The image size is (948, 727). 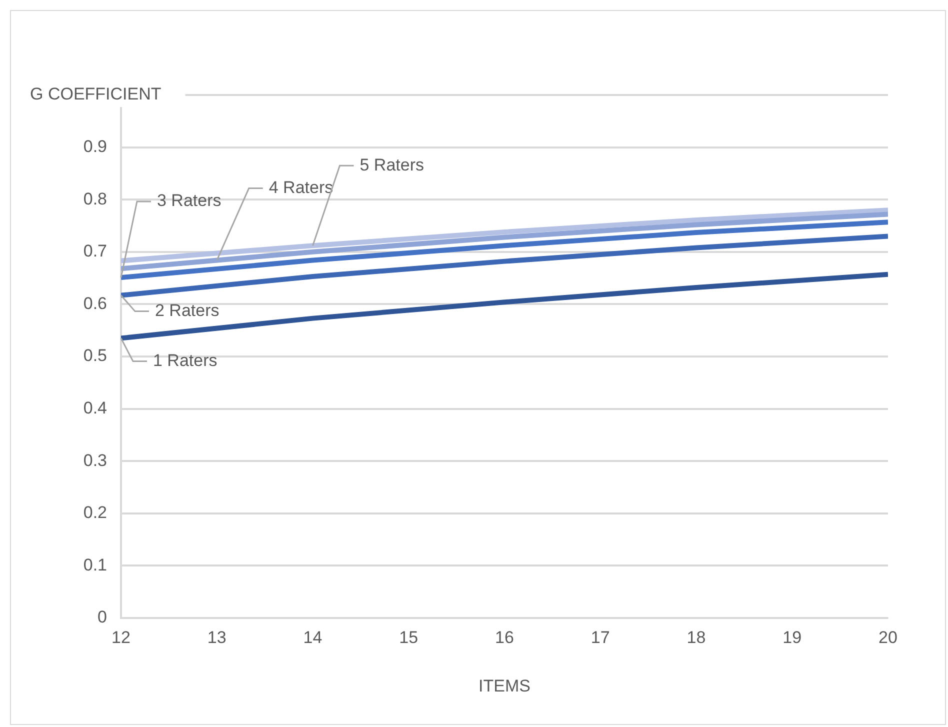 What do you see at coordinates (312, 637) in the screenshot?
I see `x-tick-label: 14` at bounding box center [312, 637].